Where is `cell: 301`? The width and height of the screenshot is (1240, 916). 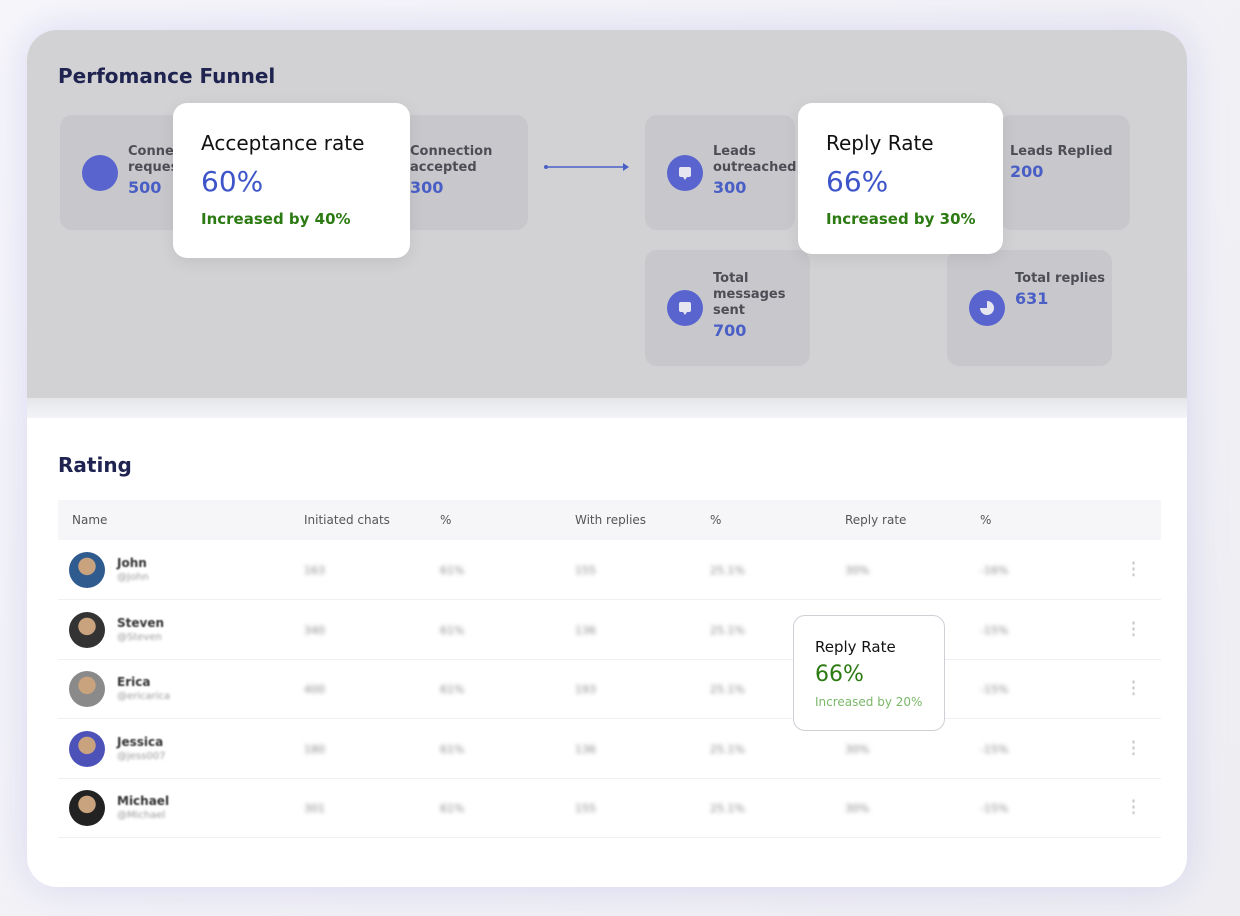
cell: 301 is located at coordinates (314, 808).